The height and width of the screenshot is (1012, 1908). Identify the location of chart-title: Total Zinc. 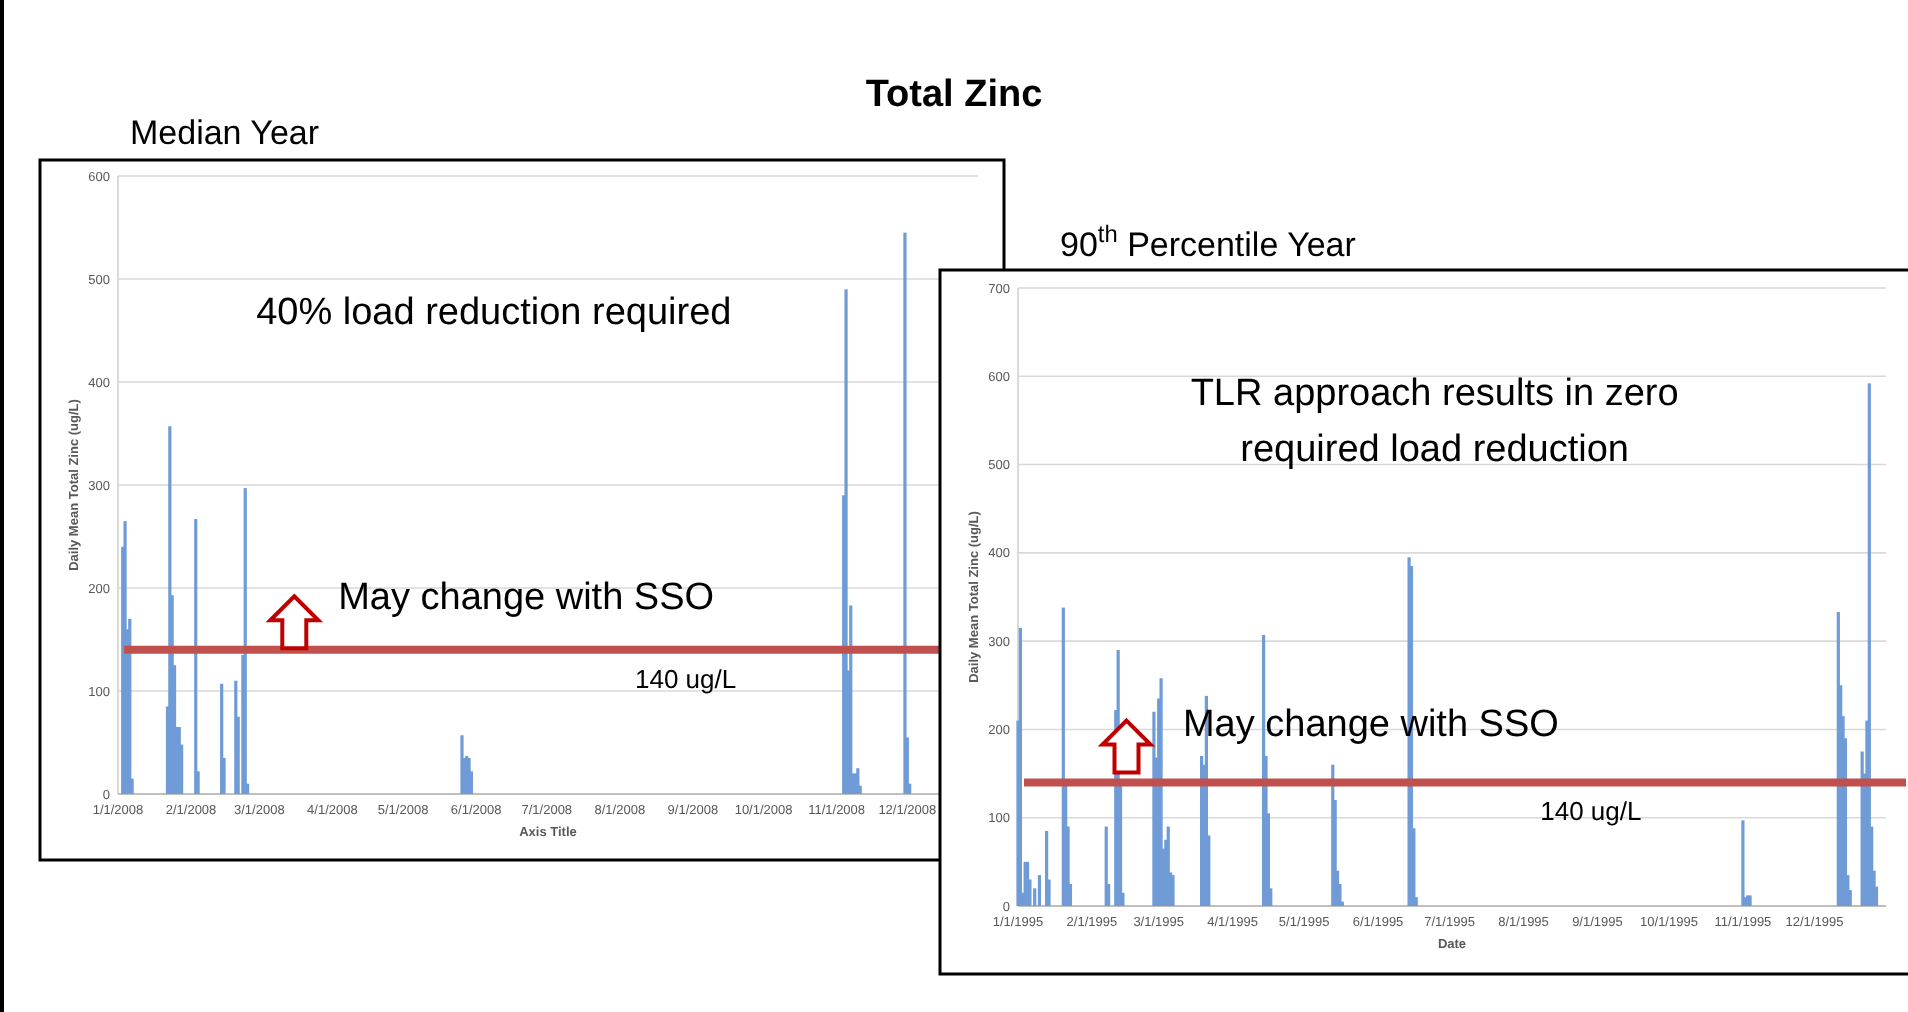
(954, 95).